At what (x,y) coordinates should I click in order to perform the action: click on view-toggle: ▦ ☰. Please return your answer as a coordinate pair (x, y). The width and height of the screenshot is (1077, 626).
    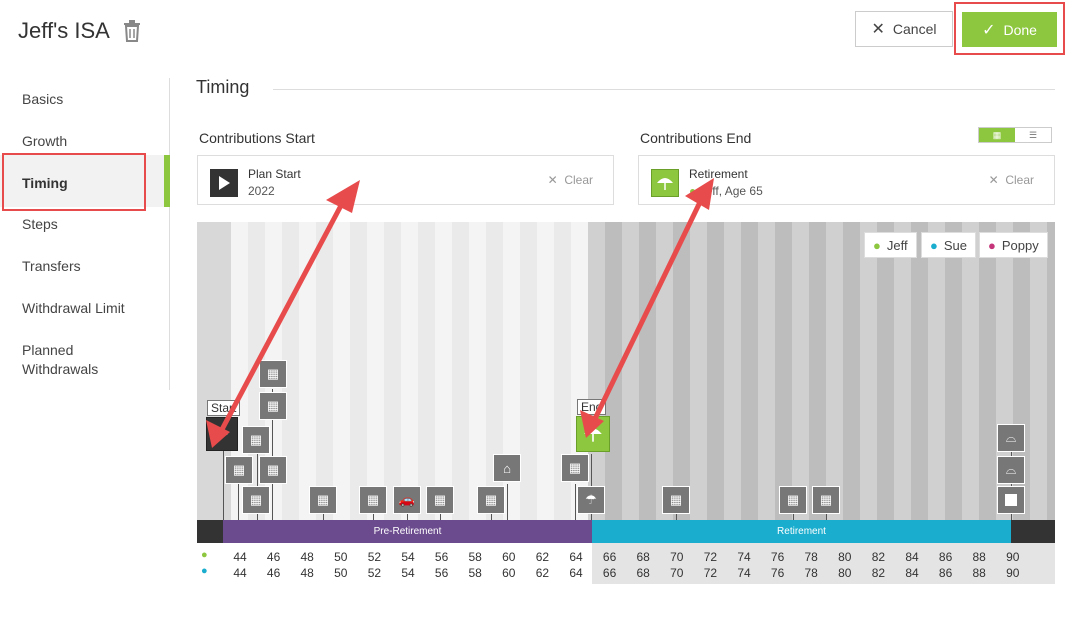
    Looking at the image, I should click on (1015, 135).